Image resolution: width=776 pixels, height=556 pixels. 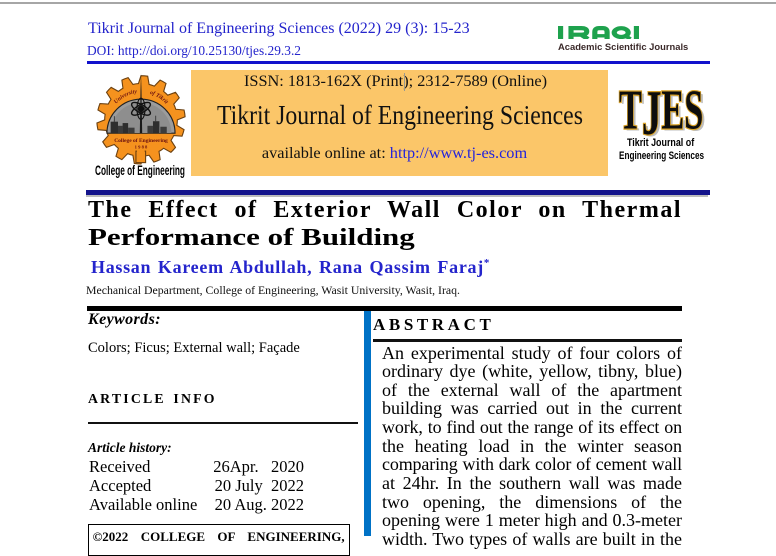 What do you see at coordinates (141, 141) in the screenshot?
I see `svg-text: College of Engineering` at bounding box center [141, 141].